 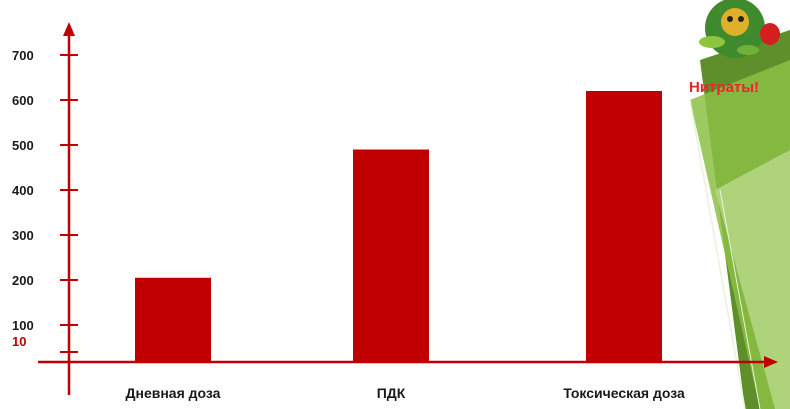 What do you see at coordinates (771, 362) in the screenshot?
I see `x-axis-arrow` at bounding box center [771, 362].